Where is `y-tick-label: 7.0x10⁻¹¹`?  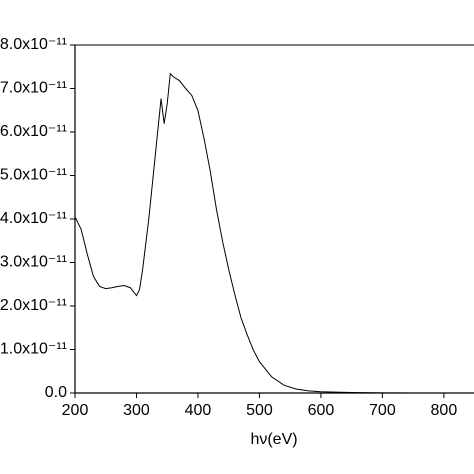 y-tick-label: 7.0x10⁻¹¹ is located at coordinates (33, 88).